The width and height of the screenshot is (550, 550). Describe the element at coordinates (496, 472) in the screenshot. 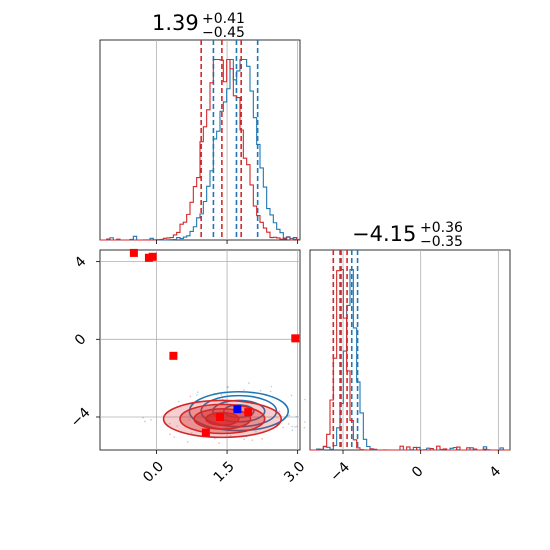

I see `histogram-y-tick-label: 4` at that location.